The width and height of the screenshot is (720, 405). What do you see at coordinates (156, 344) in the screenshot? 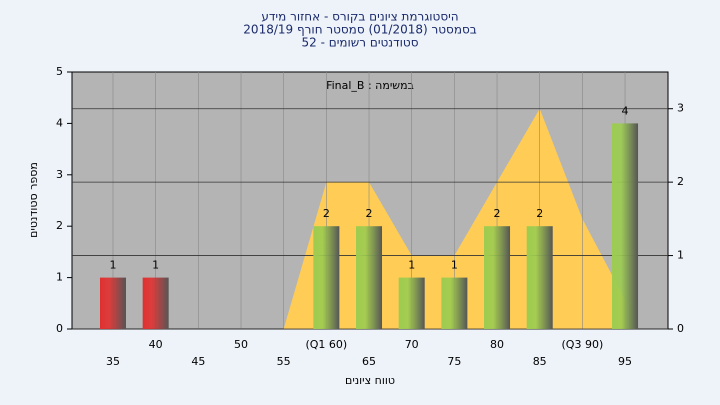
I see `x-tick-label: 40` at bounding box center [156, 344].